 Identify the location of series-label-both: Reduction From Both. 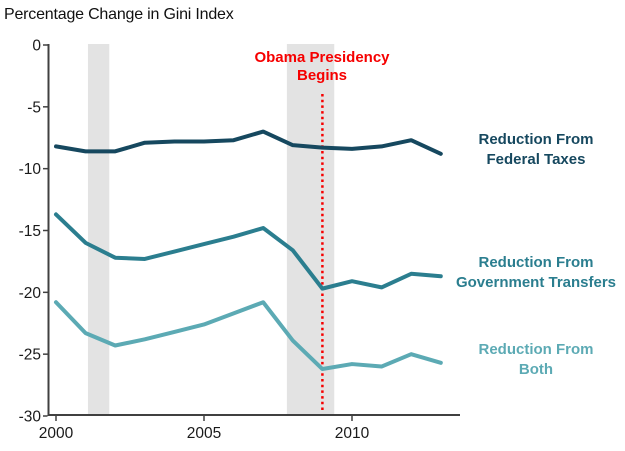
(536, 359).